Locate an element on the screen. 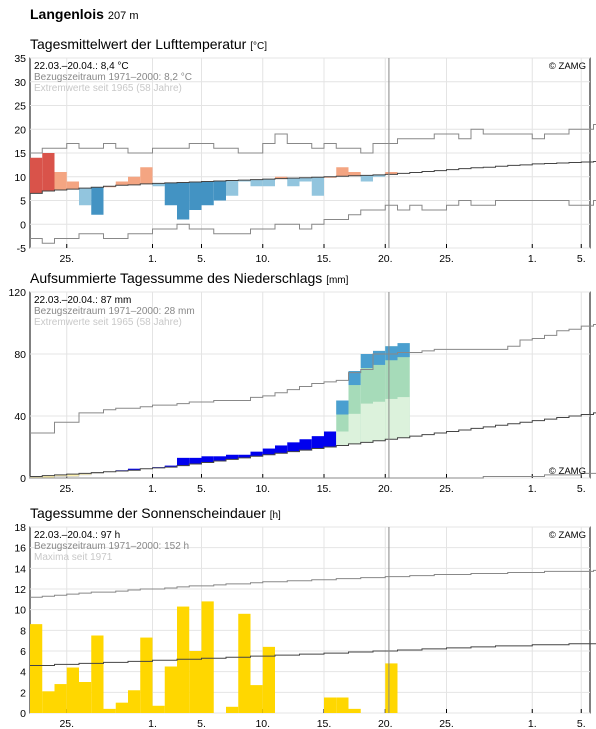 This screenshot has width=596, height=729. legend-line: Bezugszeitraum 1971–2000: 8,2 °C is located at coordinates (113, 77).